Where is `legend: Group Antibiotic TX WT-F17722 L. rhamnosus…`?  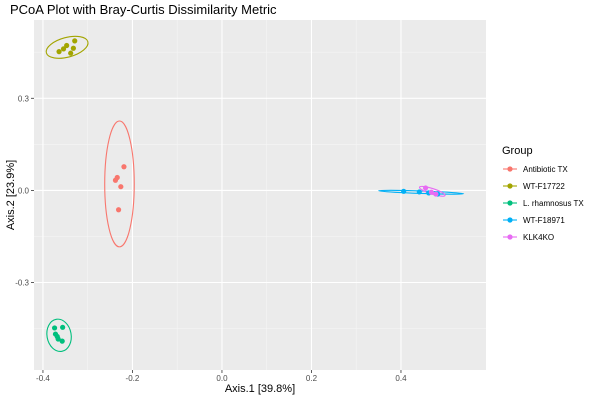 legend: Group Antibiotic TX WT-F17722 L. rhamnosus… is located at coordinates (543, 193).